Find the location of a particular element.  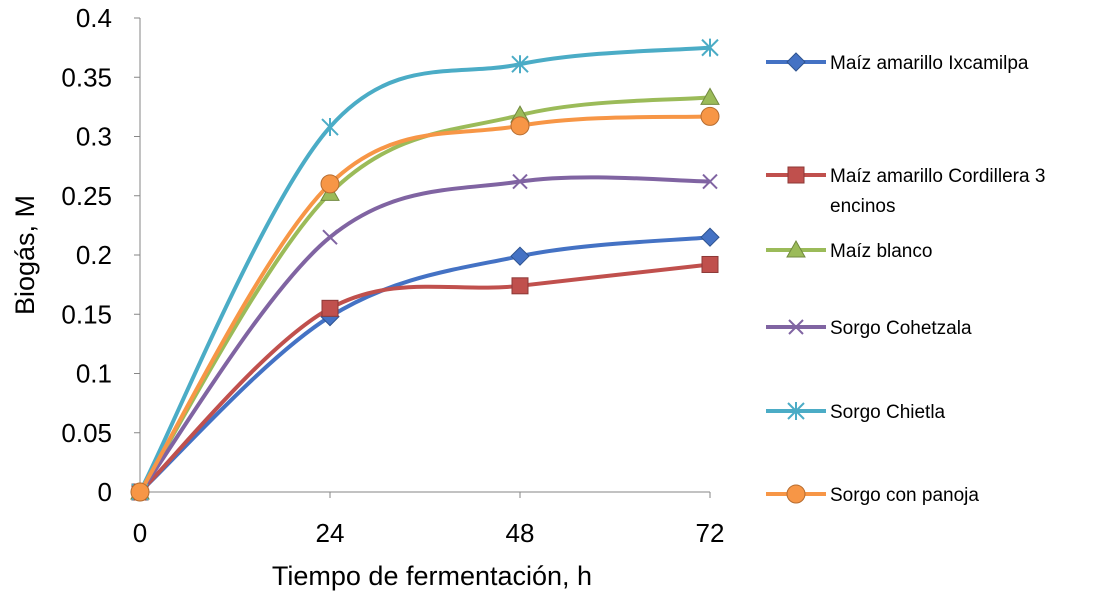

x-axis: 0 24 48 72 is located at coordinates (429, 519).